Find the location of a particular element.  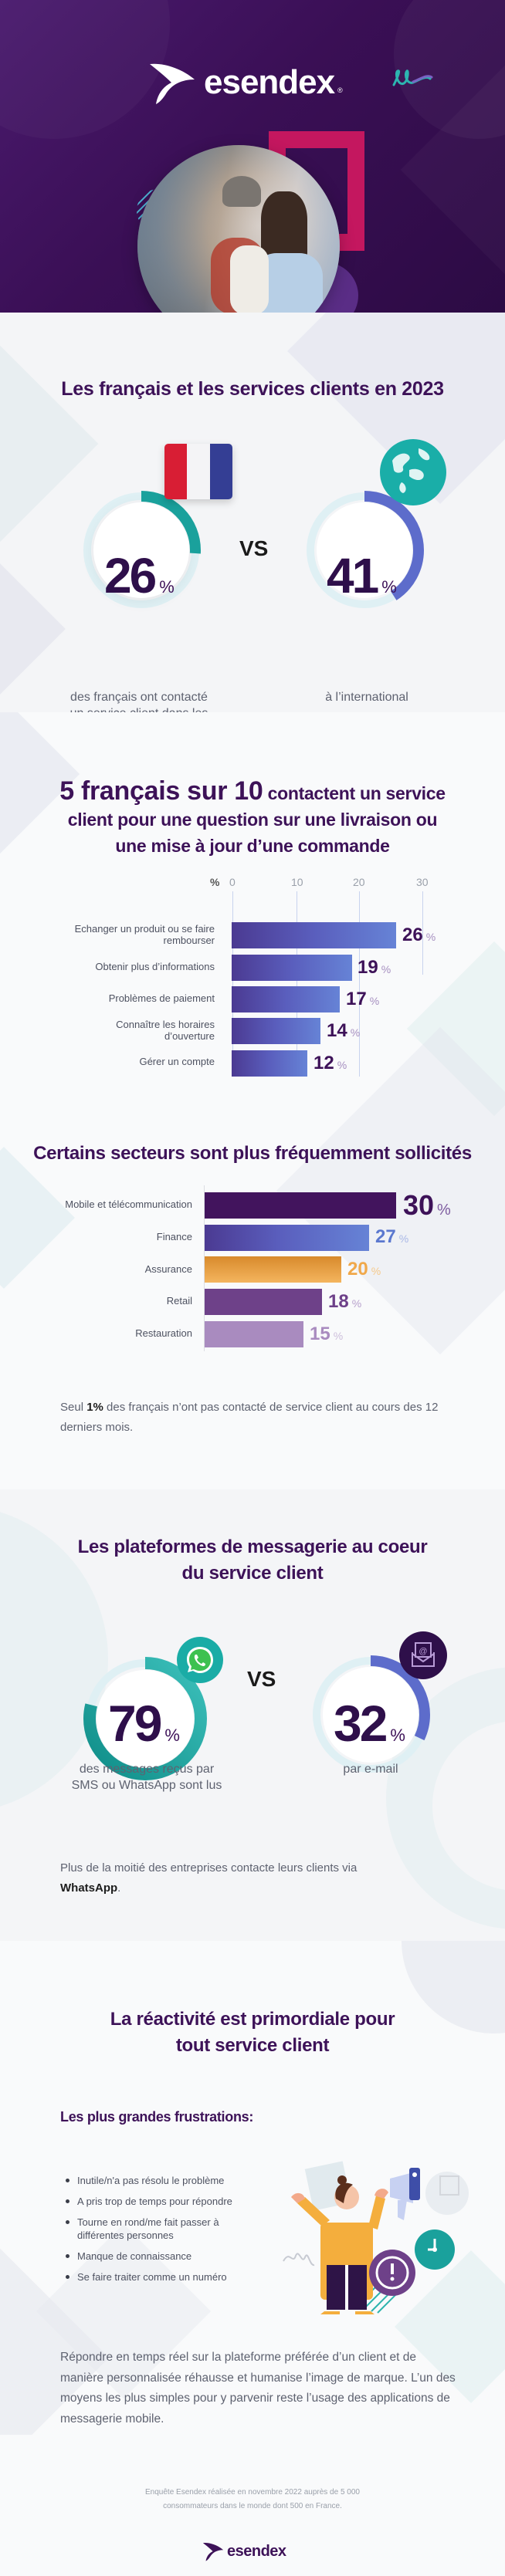

esendex-logo: esendex ® is located at coordinates (248, 82).